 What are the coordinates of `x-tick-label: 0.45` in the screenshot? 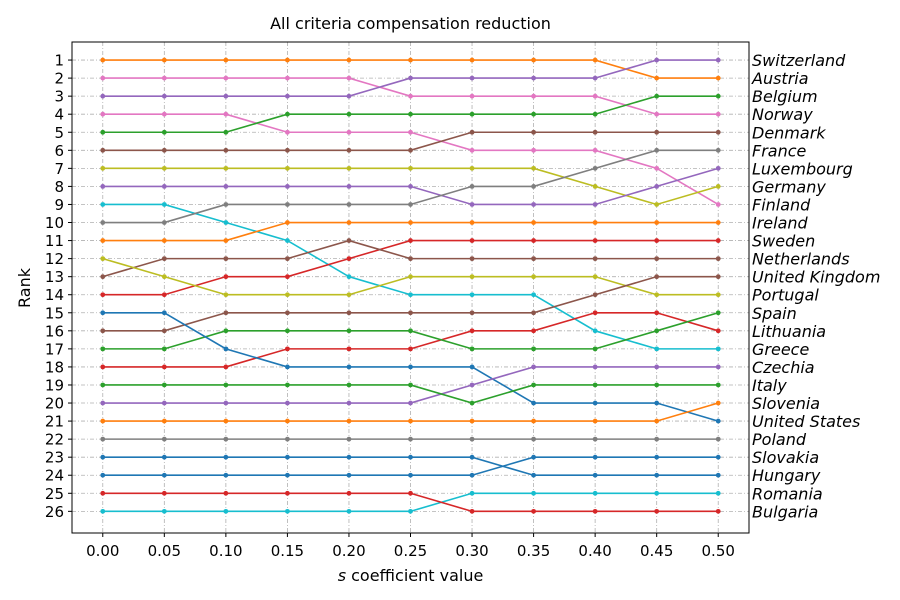 It's located at (656, 551).